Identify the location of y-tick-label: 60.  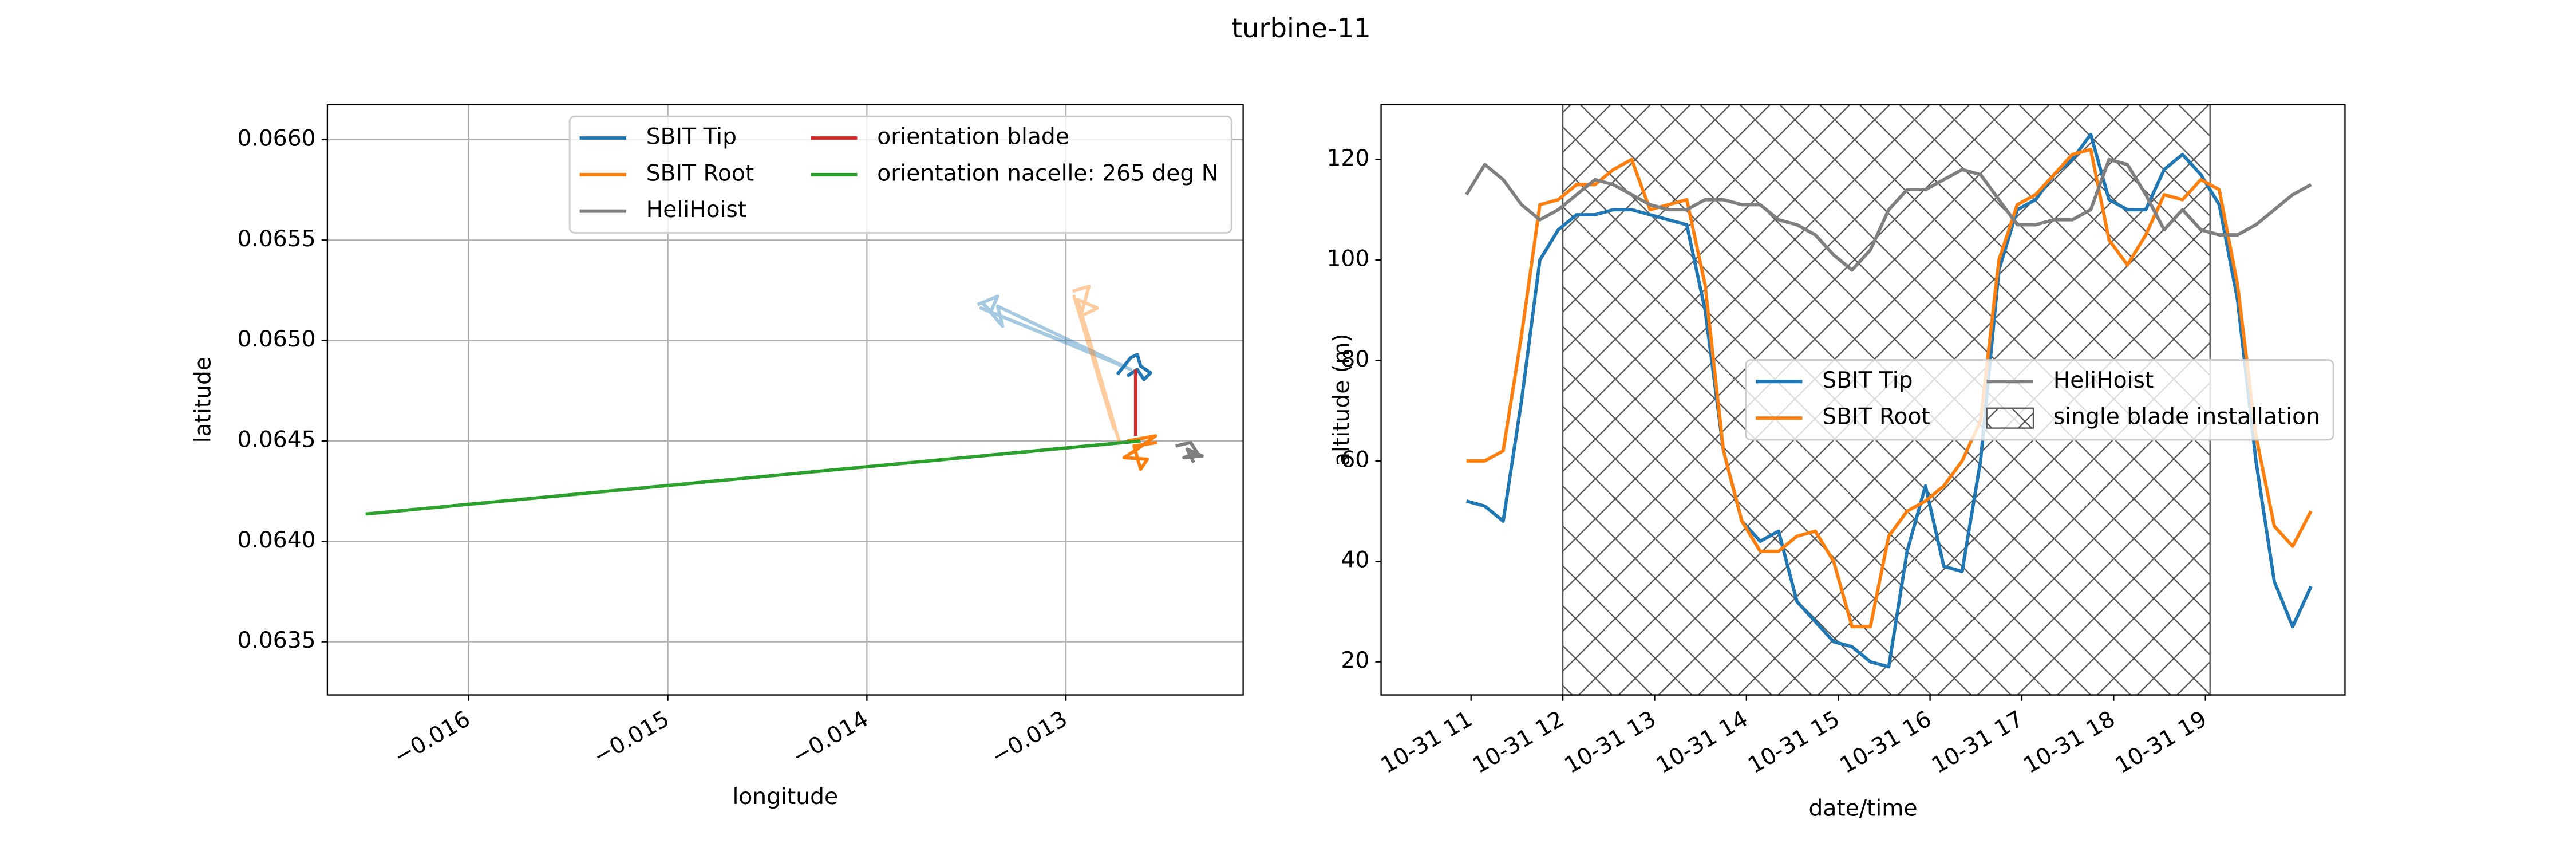
(1355, 459).